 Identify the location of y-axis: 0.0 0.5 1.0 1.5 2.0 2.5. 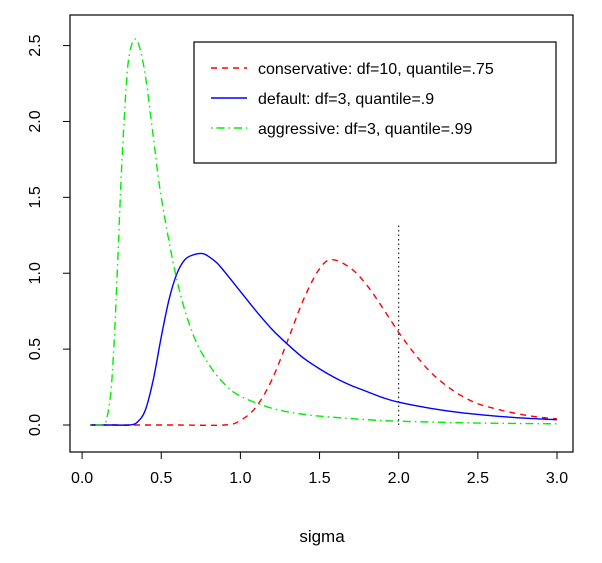
(49, 235).